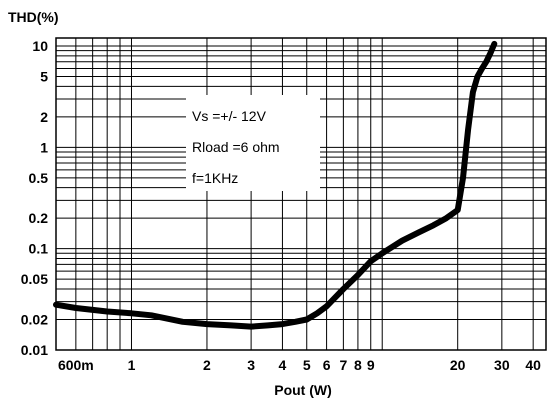 Image resolution: width=551 pixels, height=405 pixels. What do you see at coordinates (458, 365) in the screenshot?
I see `x-tick-label: 20` at bounding box center [458, 365].